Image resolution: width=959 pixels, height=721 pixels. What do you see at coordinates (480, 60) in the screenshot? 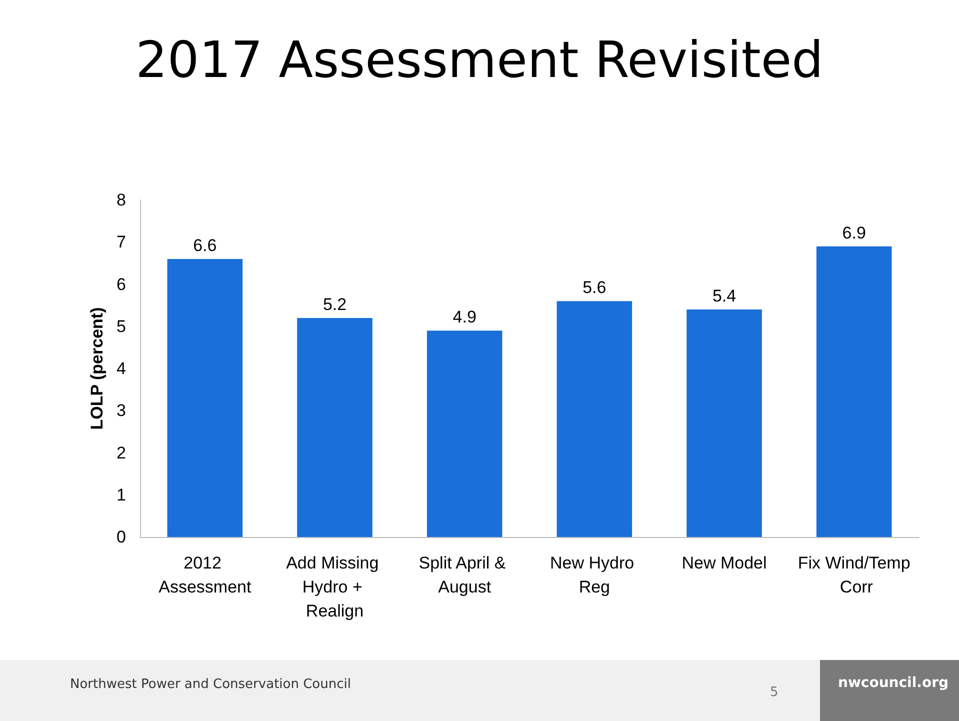
I see `chart-title: 2017 Assessment Revisited` at bounding box center [480, 60].